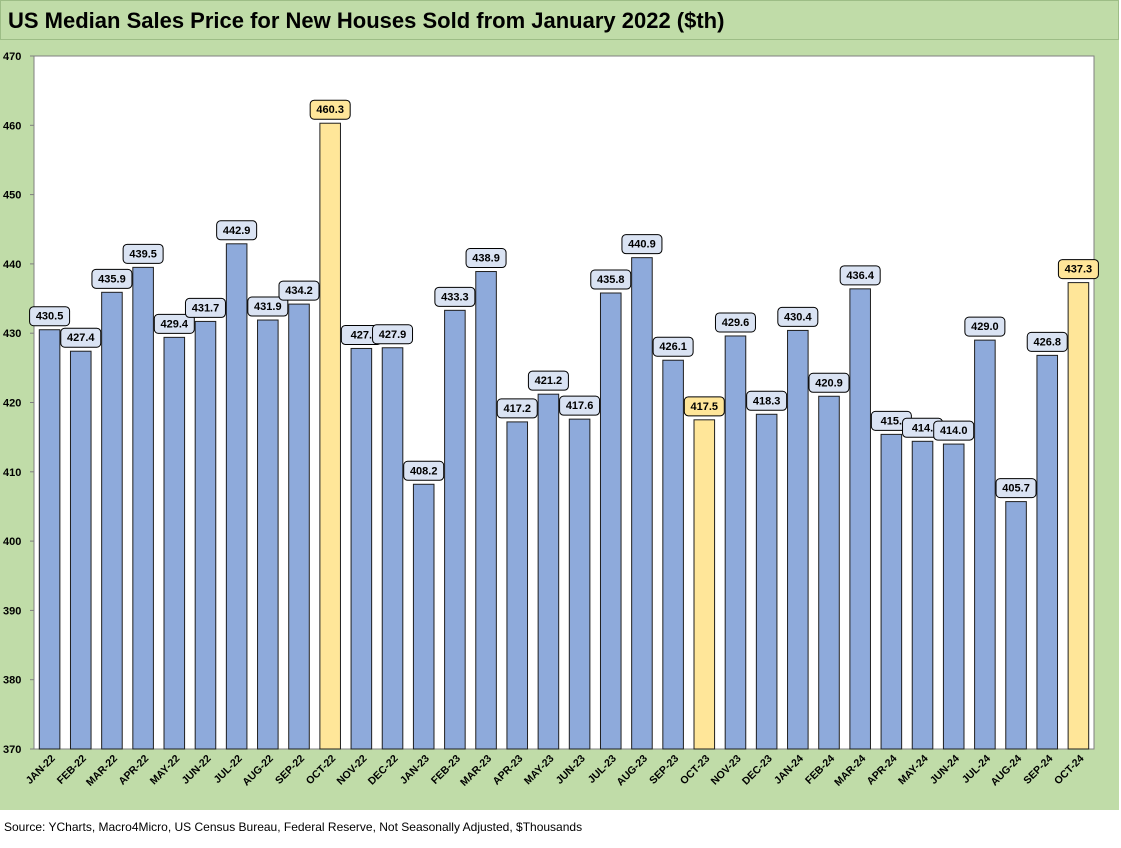  Describe the element at coordinates (507, 770) in the screenshot. I see `x-tick-label: APR-23` at that location.